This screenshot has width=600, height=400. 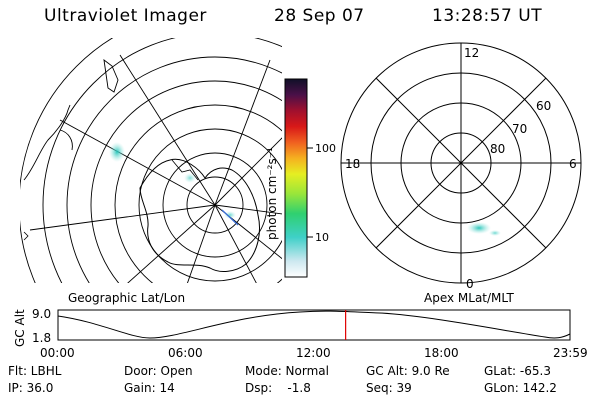 What do you see at coordinates (441, 353) in the screenshot?
I see `time-tick-1800: 18:00` at bounding box center [441, 353].